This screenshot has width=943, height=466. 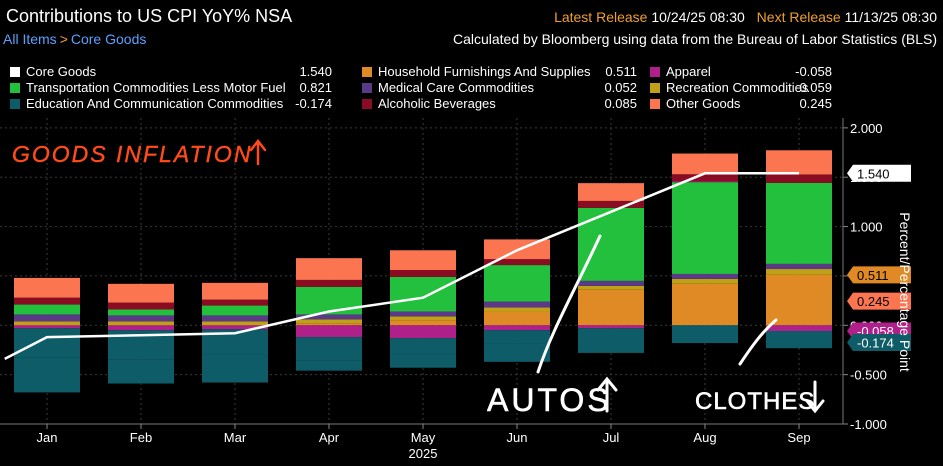 I want to click on breadcrumb-core-goods: Core Goods, so click(x=108, y=39).